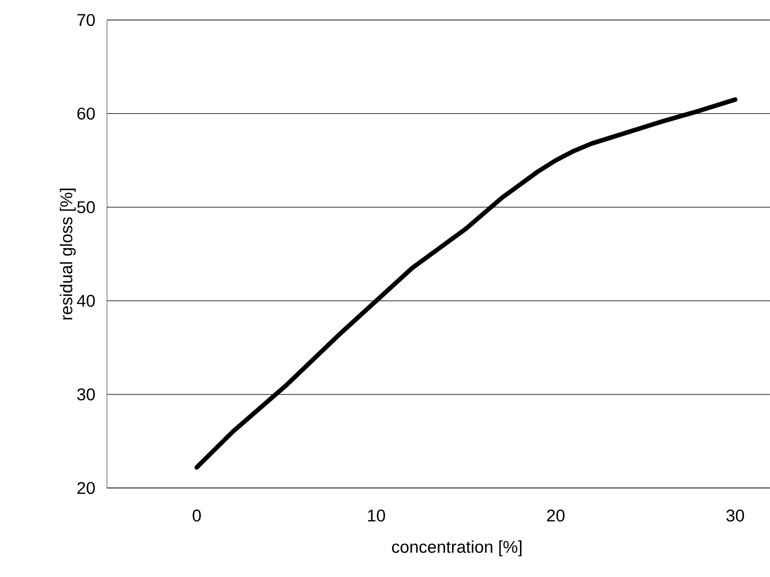 The height and width of the screenshot is (577, 770). What do you see at coordinates (735, 516) in the screenshot?
I see `x-tick-label: 30` at bounding box center [735, 516].